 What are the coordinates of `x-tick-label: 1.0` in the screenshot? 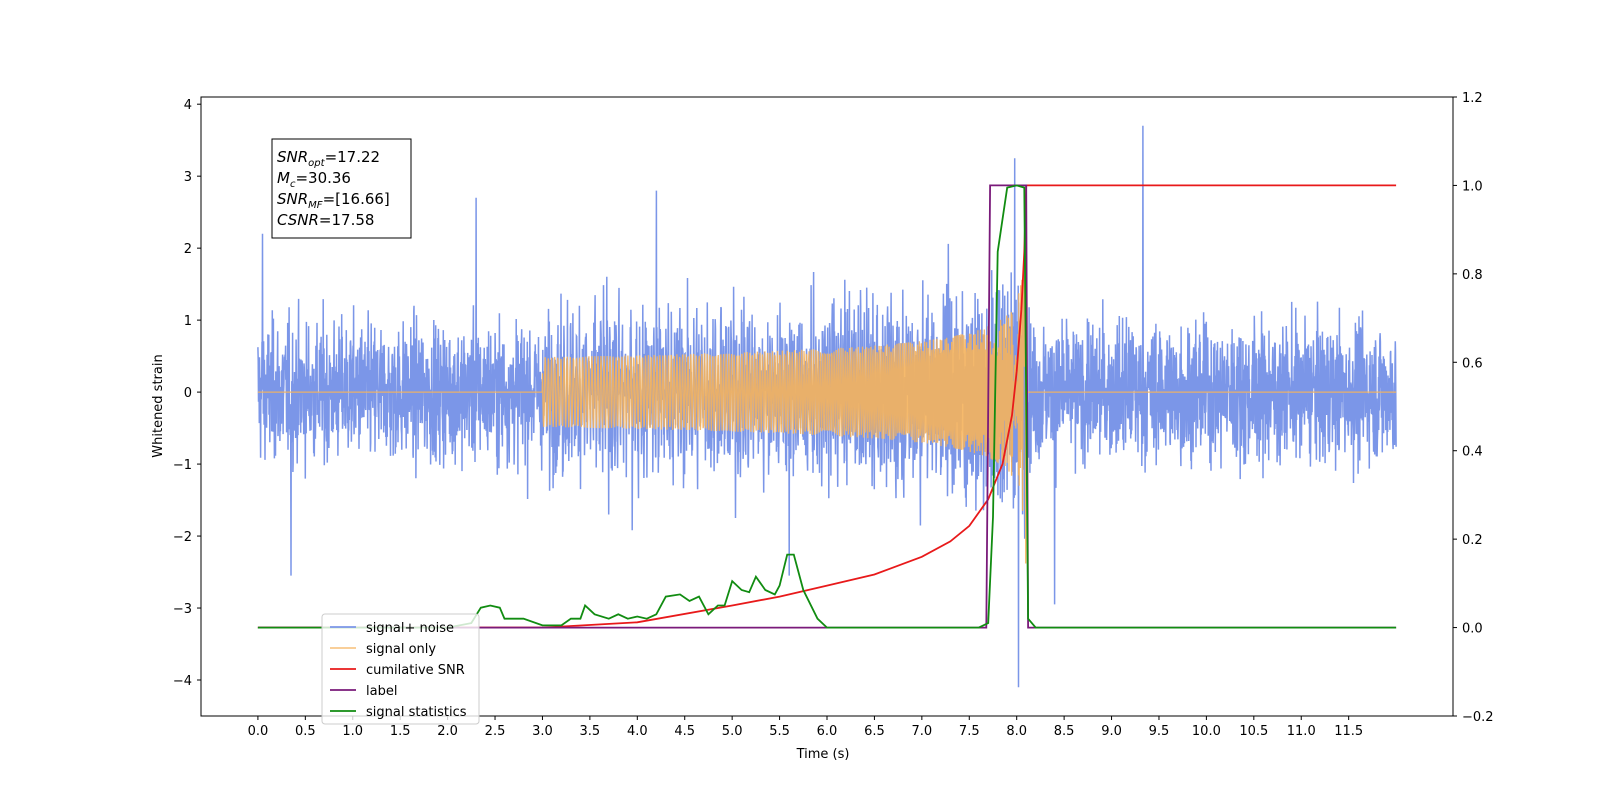 It's located at (352, 731).